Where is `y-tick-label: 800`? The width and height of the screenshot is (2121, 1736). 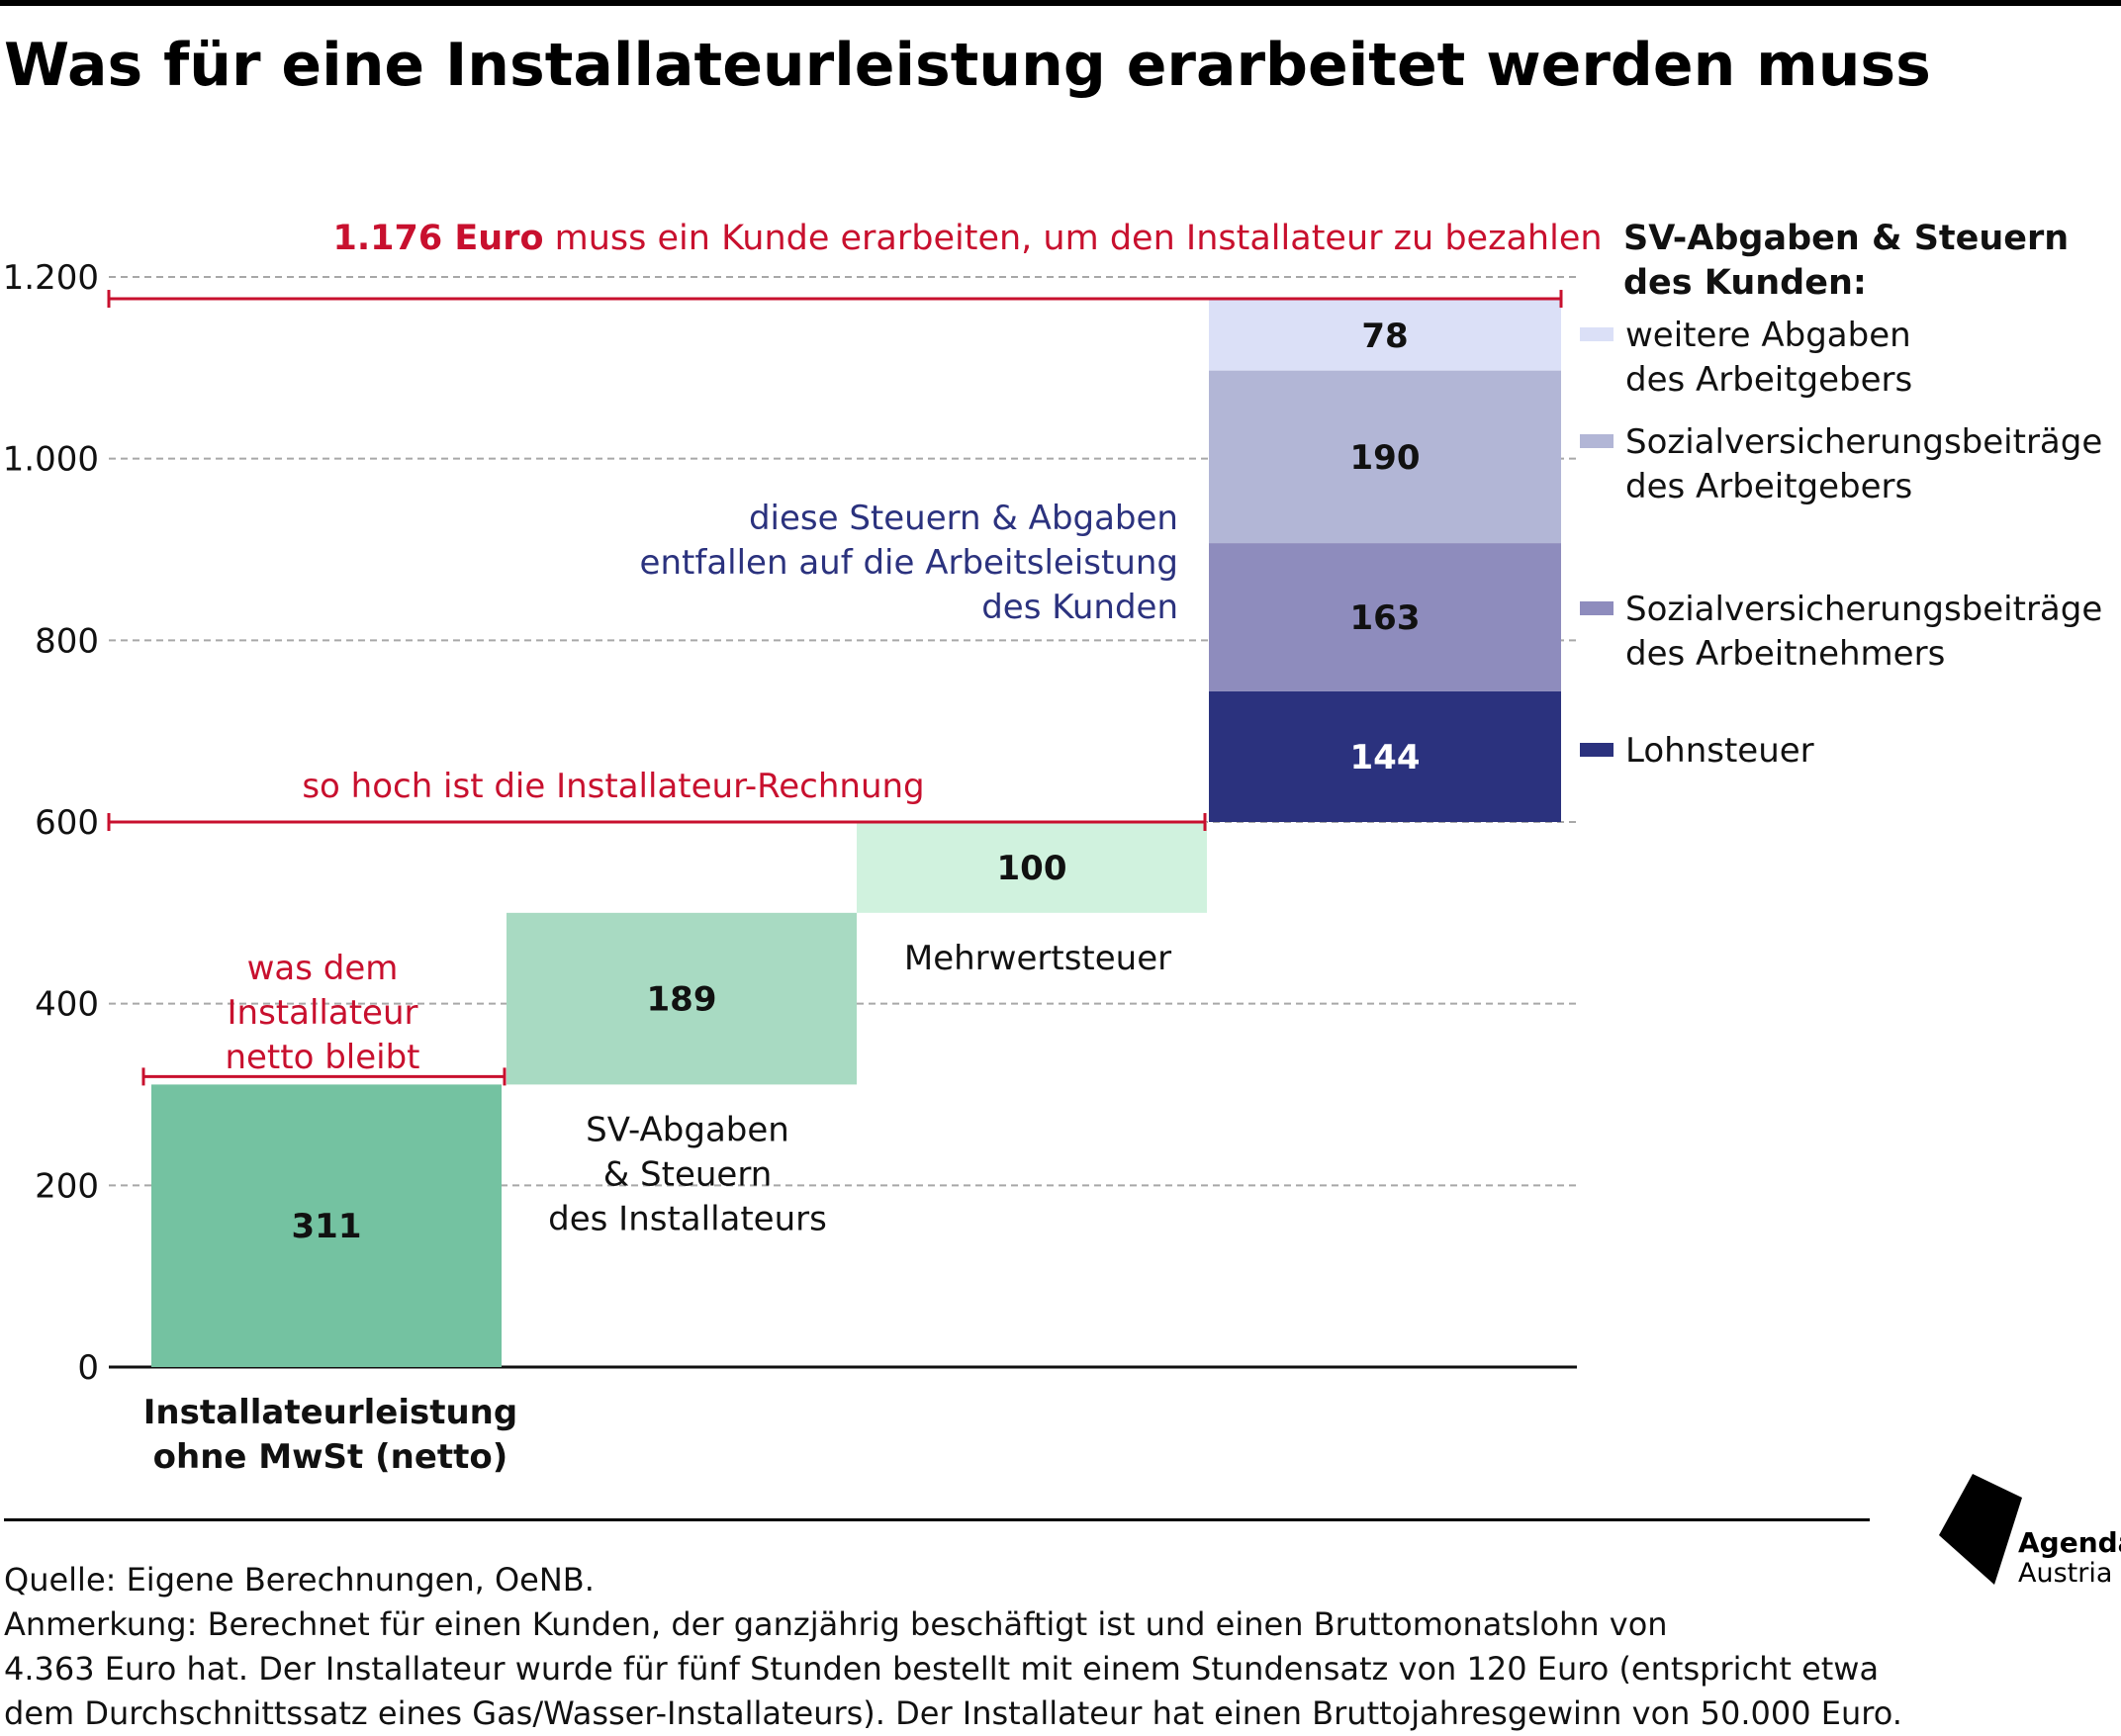
y-tick-label: 800 is located at coordinates (67, 641).